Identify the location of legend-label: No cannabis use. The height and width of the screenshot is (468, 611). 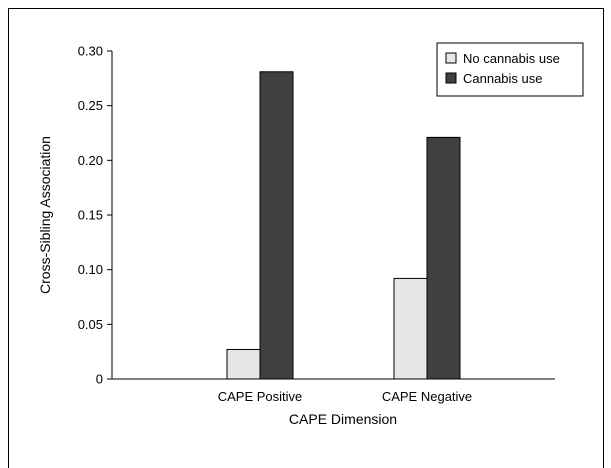
(511, 58).